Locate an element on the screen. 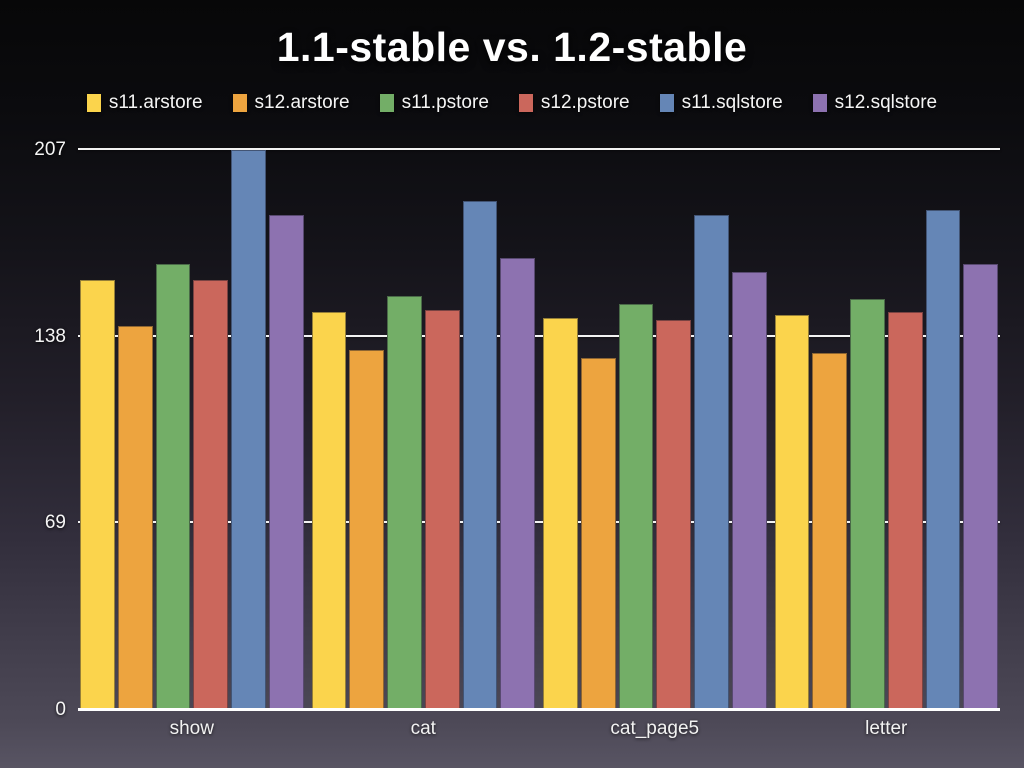 This screenshot has width=1024, height=768. legend-label: s12.pstore is located at coordinates (585, 102).